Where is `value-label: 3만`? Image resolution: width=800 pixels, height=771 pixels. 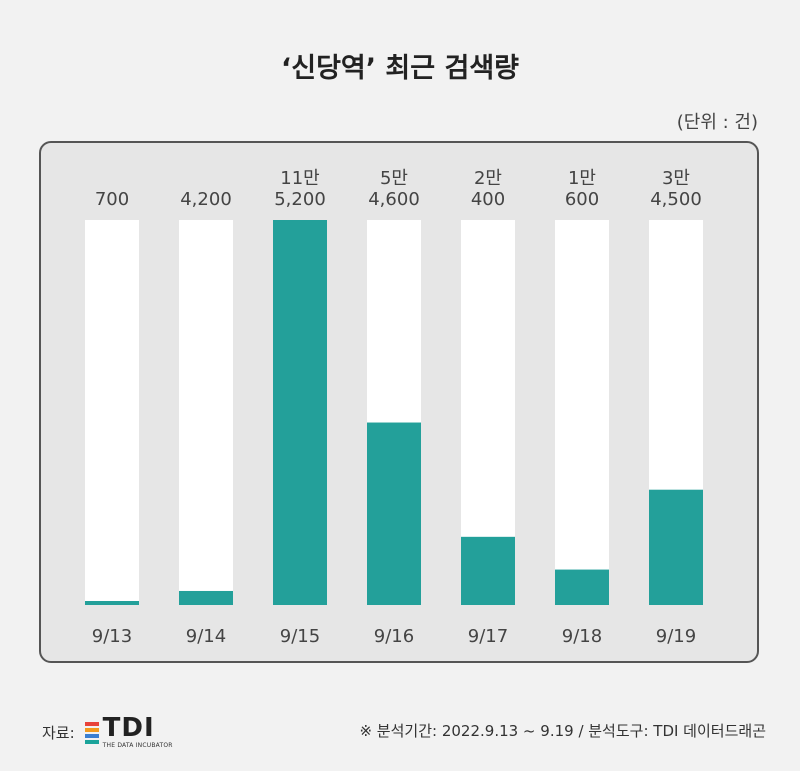 value-label: 3만 is located at coordinates (676, 178).